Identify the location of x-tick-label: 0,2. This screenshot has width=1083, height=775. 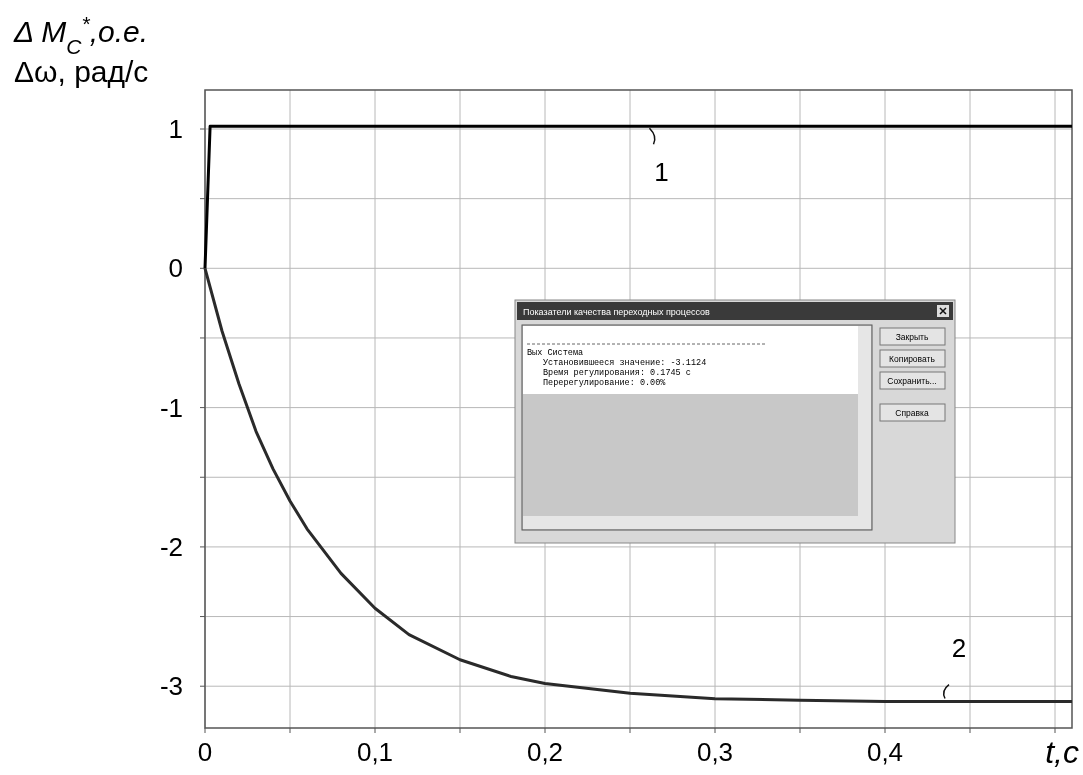
(545, 752).